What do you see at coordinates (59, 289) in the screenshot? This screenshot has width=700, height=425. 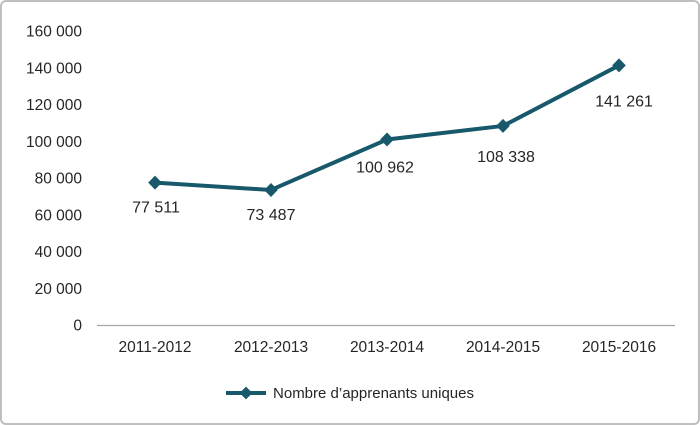 I see `y-tick-label: 20 000` at bounding box center [59, 289].